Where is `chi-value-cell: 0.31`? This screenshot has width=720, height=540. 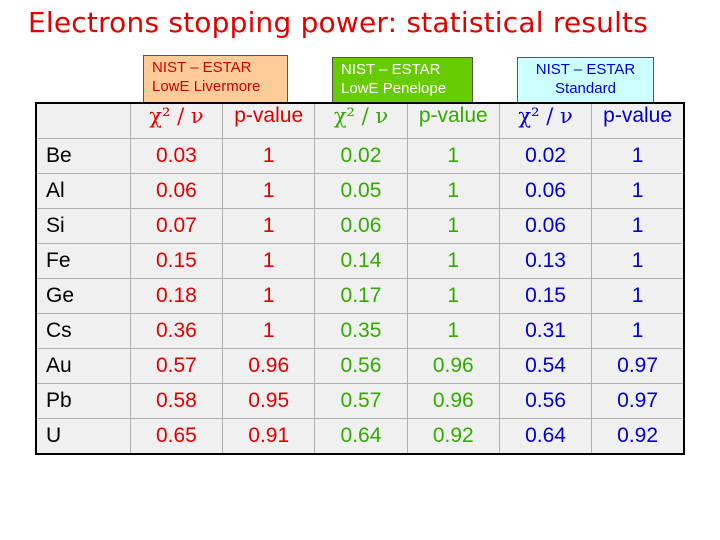
chi-value-cell: 0.31 is located at coordinates (545, 331).